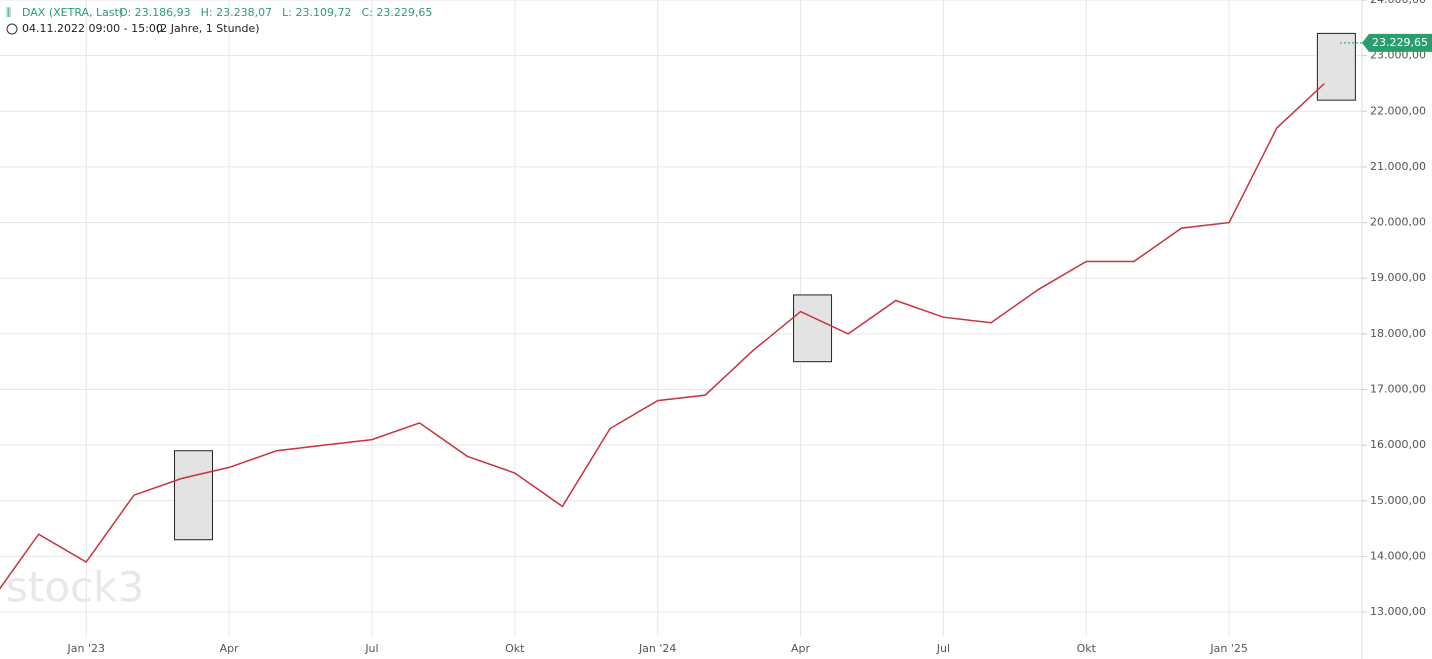 This screenshot has height=659, width=1432. Describe the element at coordinates (85, 648) in the screenshot. I see `x-tick-label: Jan '23` at that location.